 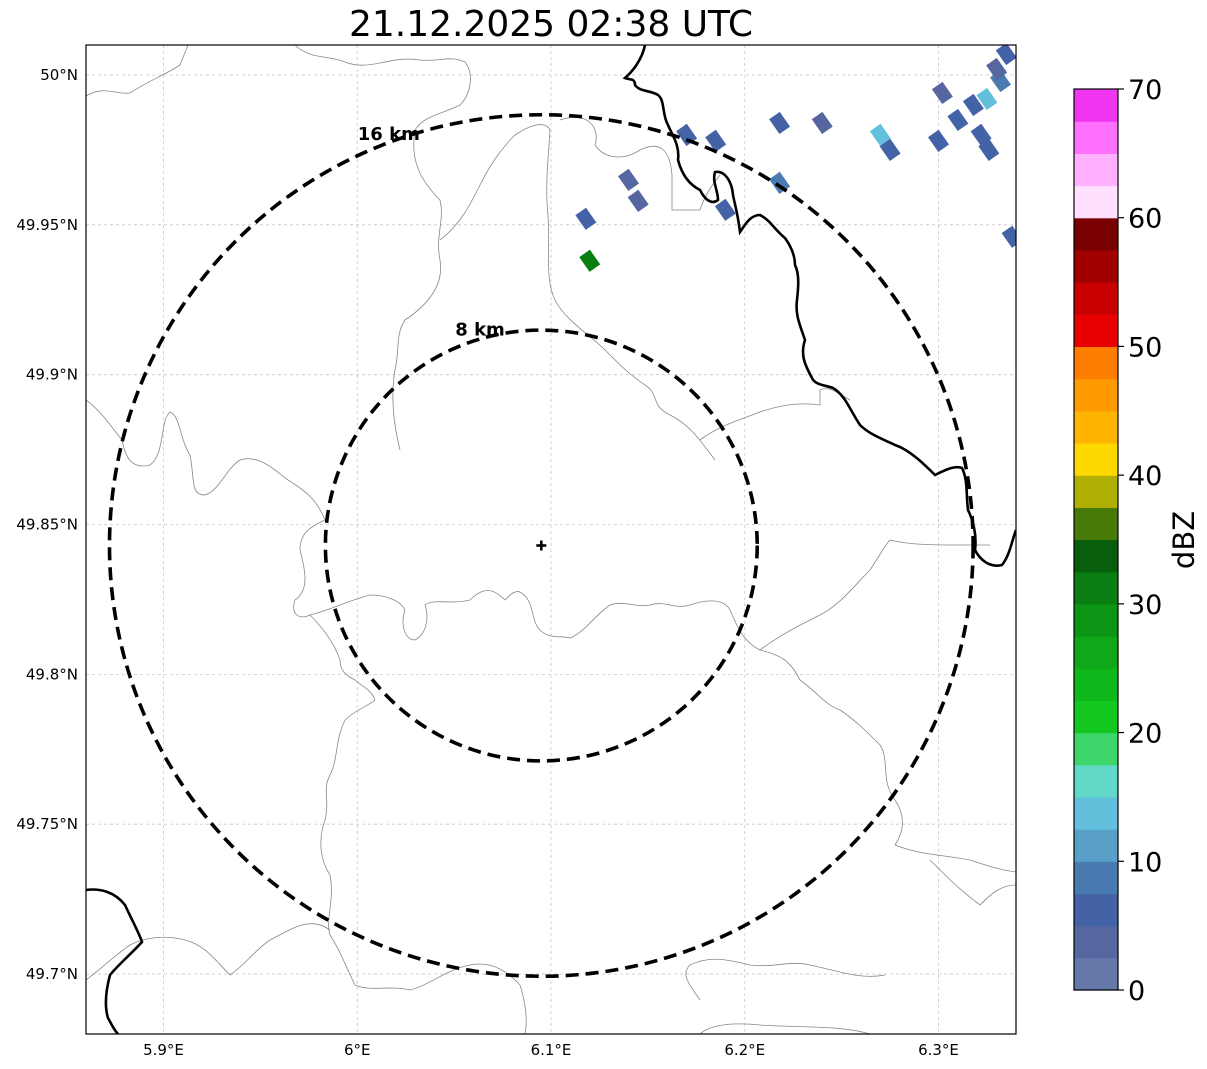 I want to click on y-tick-label: 49.95°N, so click(x=47, y=225).